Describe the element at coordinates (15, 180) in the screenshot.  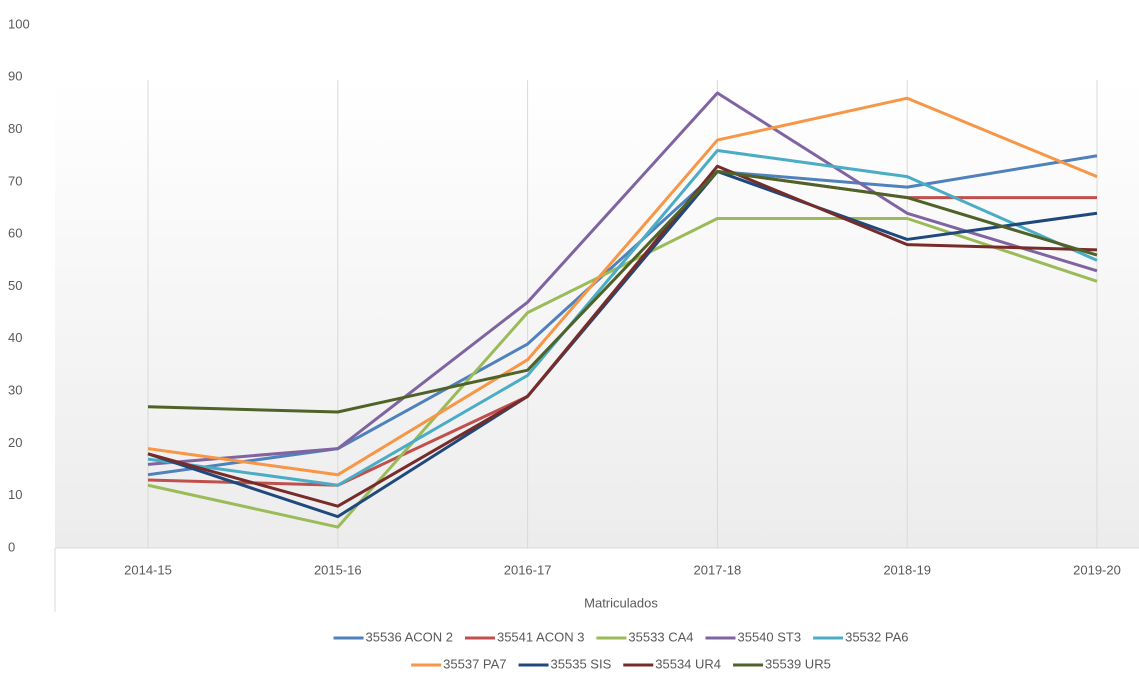
I see `y-tick-label: 70` at that location.